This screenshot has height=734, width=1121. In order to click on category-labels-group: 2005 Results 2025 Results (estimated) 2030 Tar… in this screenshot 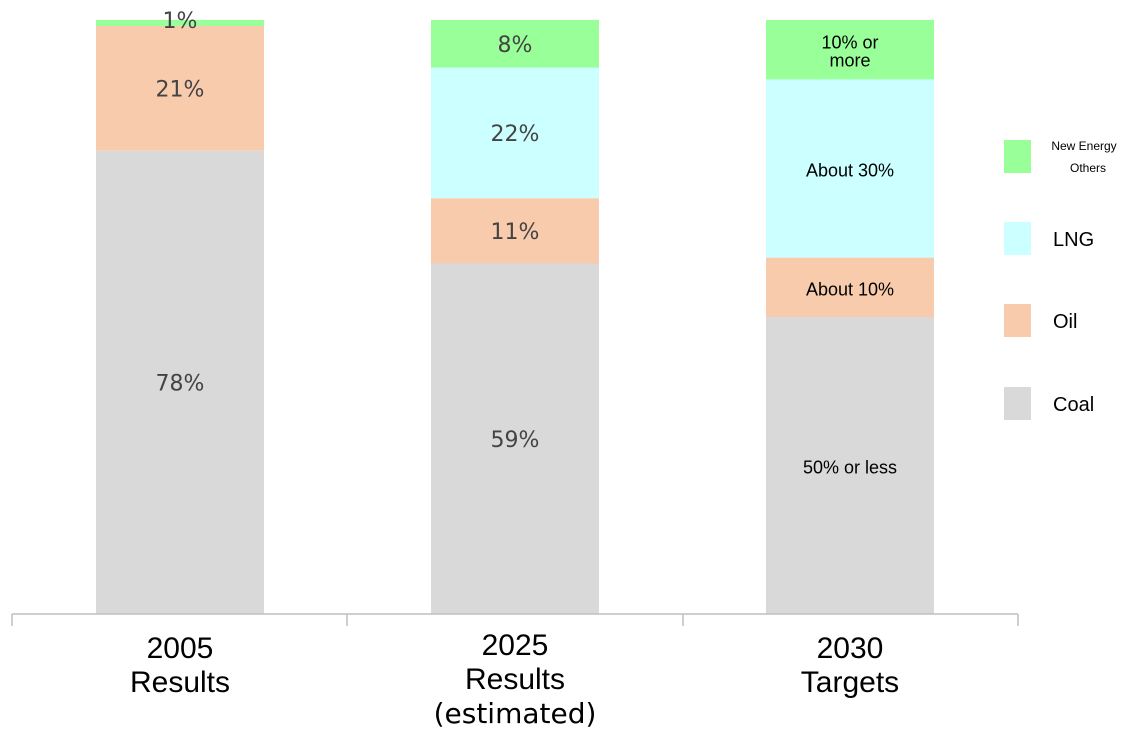, I will do `click(514, 679)`.